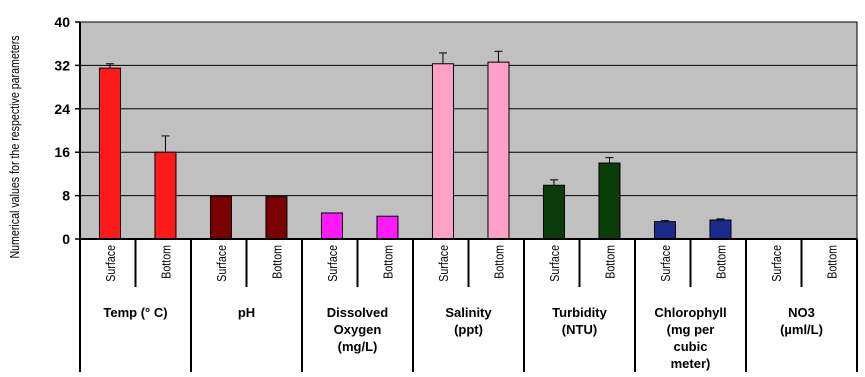 The image size is (865, 377). What do you see at coordinates (358, 346) in the screenshot?
I see `category-label: (mg/L)` at bounding box center [358, 346].